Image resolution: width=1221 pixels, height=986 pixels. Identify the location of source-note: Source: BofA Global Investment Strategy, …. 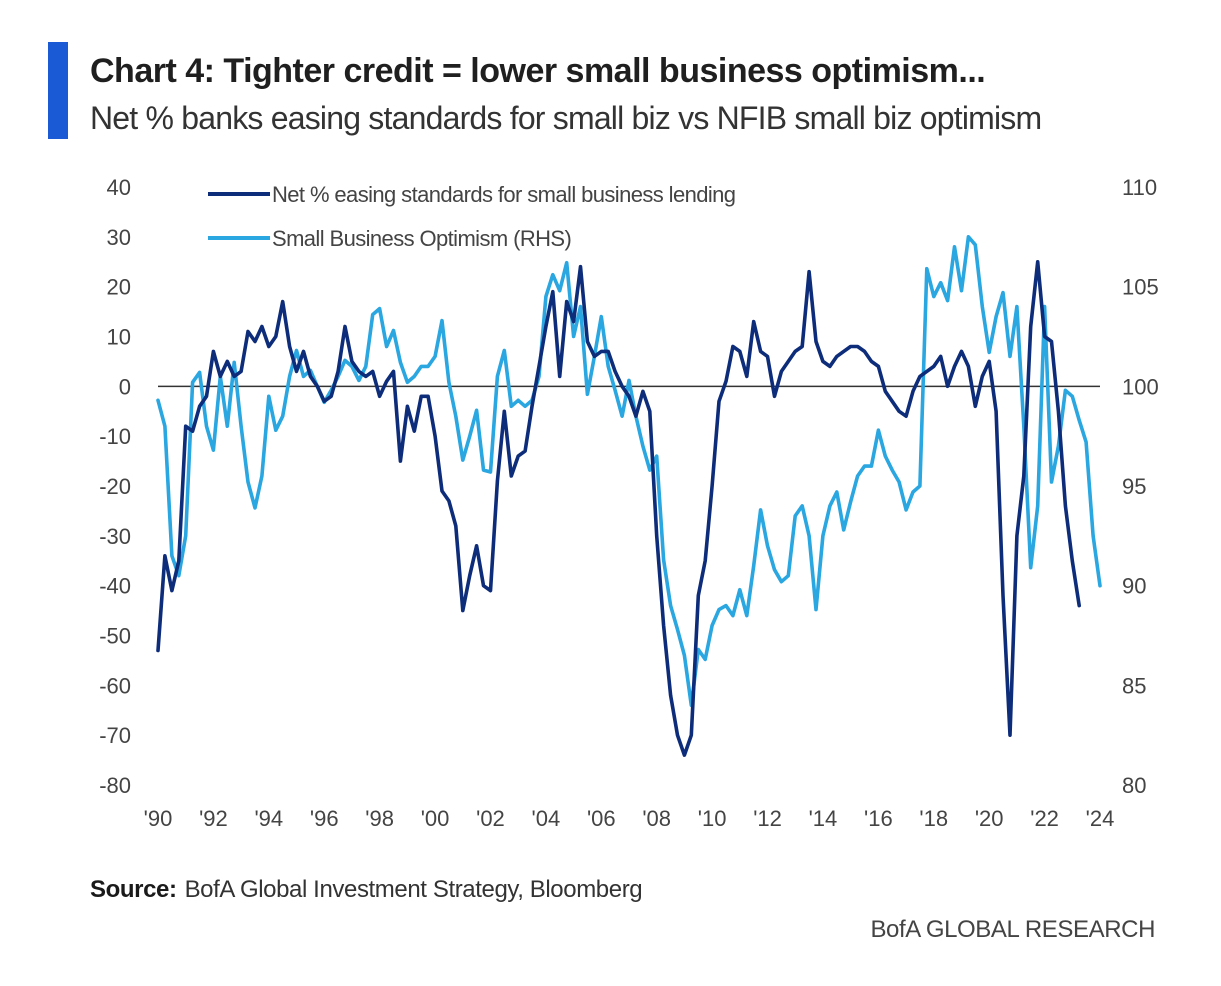
(366, 890).